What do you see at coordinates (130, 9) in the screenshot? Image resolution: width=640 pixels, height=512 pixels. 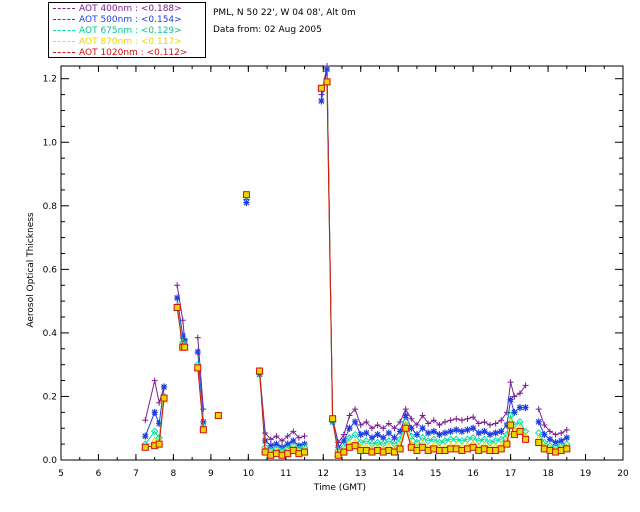 I see `legend-label-400nm: AOT 400nm : <0.188>` at bounding box center [130, 9].